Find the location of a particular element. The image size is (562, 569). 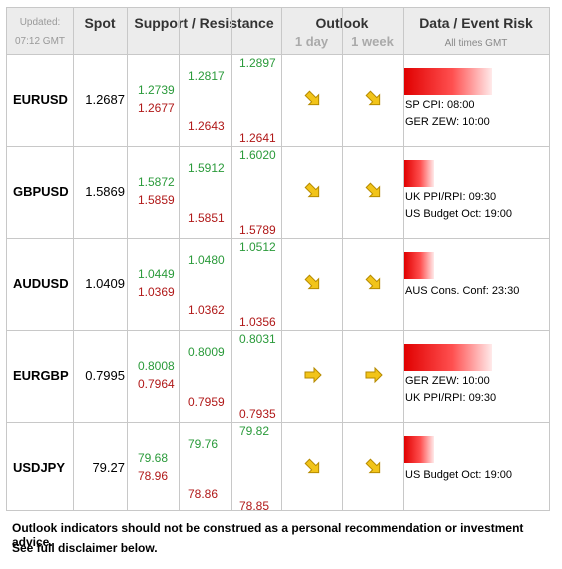

spot-rate: 1.5869 is located at coordinates (105, 191).